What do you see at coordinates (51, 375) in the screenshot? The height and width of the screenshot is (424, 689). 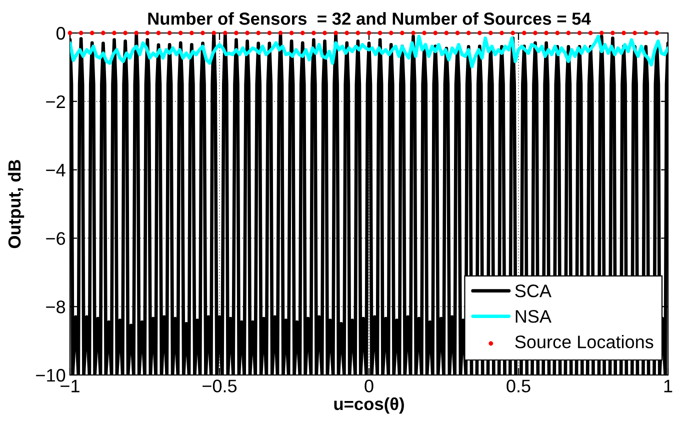 I see `y-tick-label: −10` at bounding box center [51, 375].